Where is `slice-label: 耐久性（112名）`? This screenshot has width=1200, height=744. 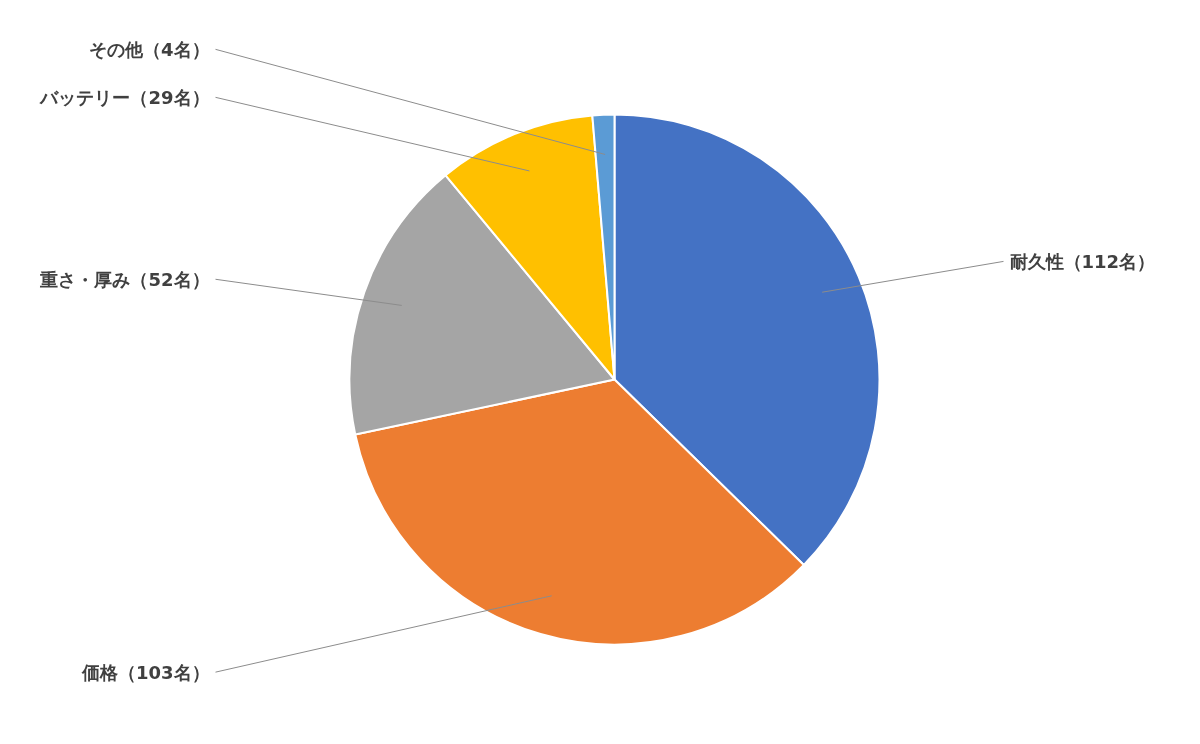 slice-label: 耐久性（112名） is located at coordinates (1082, 261).